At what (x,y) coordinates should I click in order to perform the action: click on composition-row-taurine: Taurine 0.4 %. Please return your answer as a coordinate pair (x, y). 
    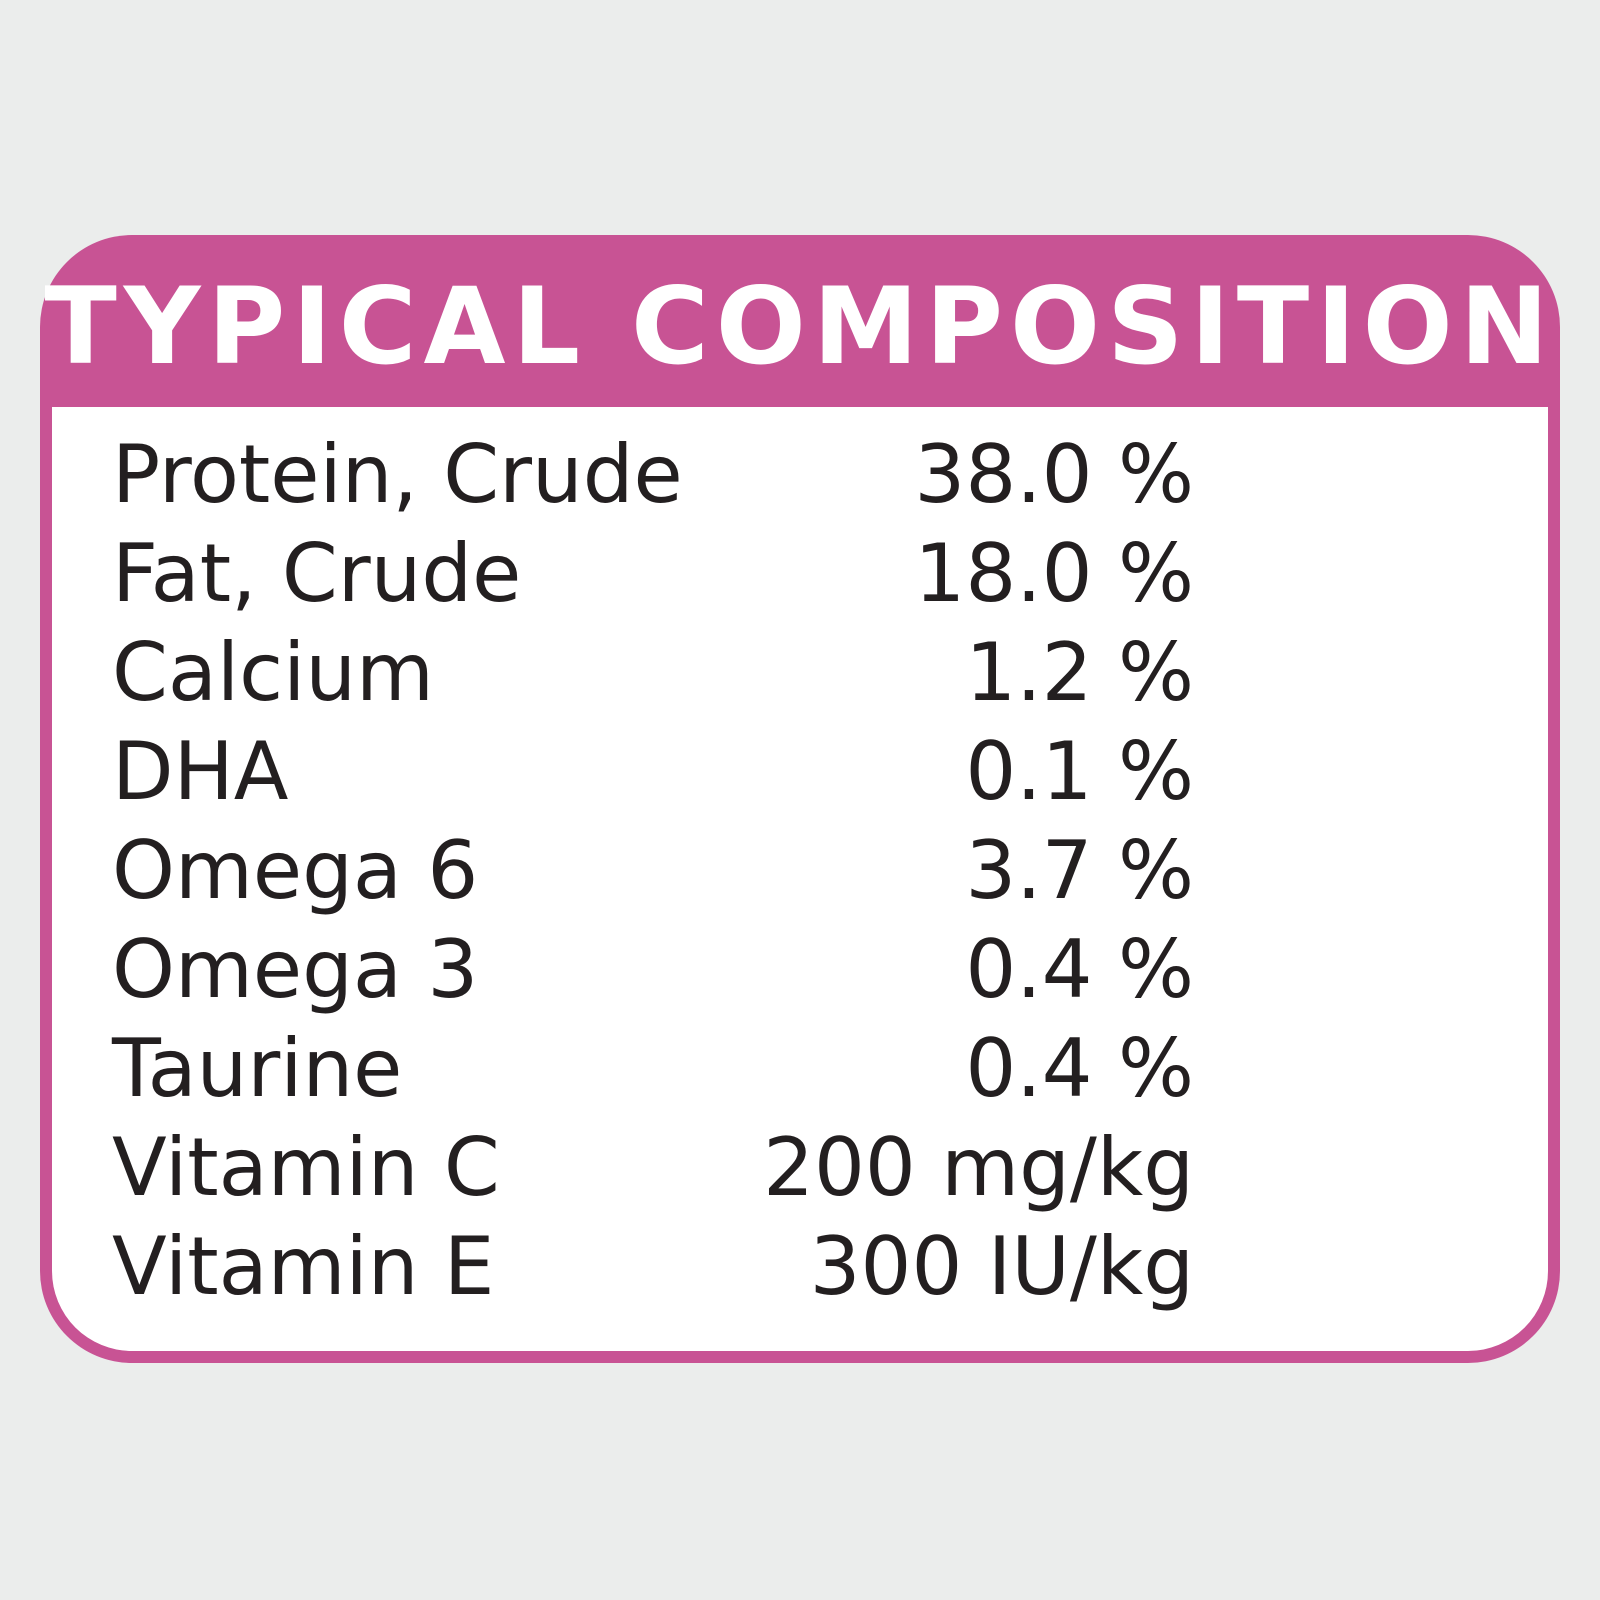
    Looking at the image, I should click on (653, 1068).